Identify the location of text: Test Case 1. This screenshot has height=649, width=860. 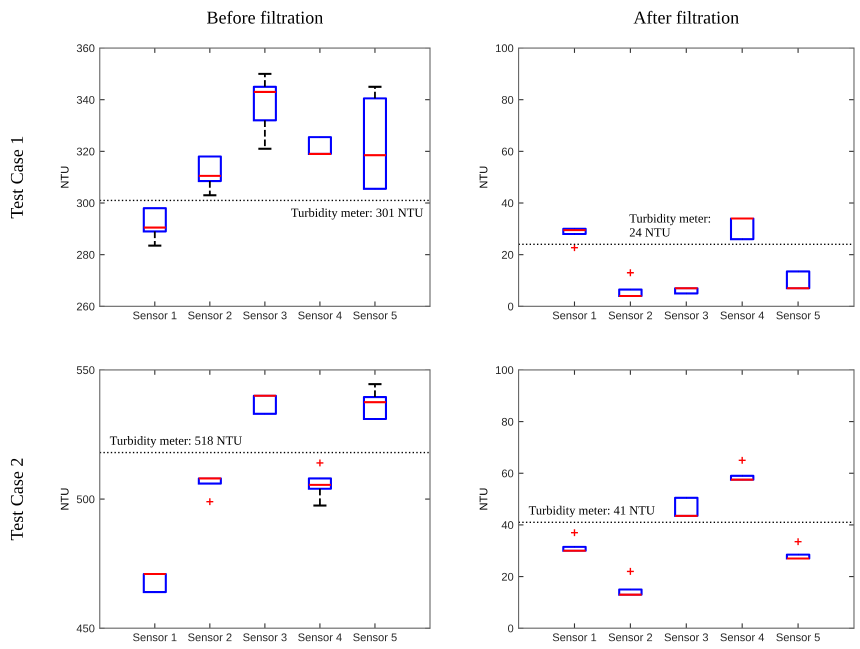
(17, 177).